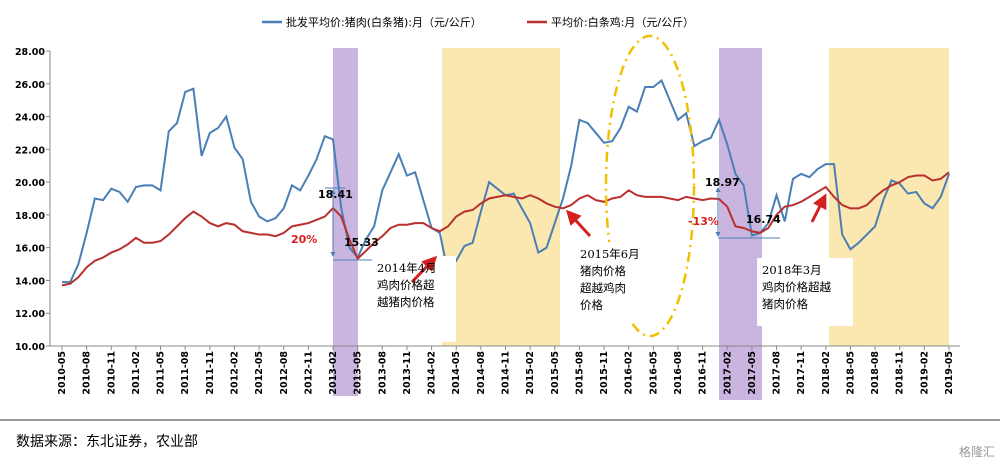  I want to click on x-tick-label: 2018-08, so click(875, 373).